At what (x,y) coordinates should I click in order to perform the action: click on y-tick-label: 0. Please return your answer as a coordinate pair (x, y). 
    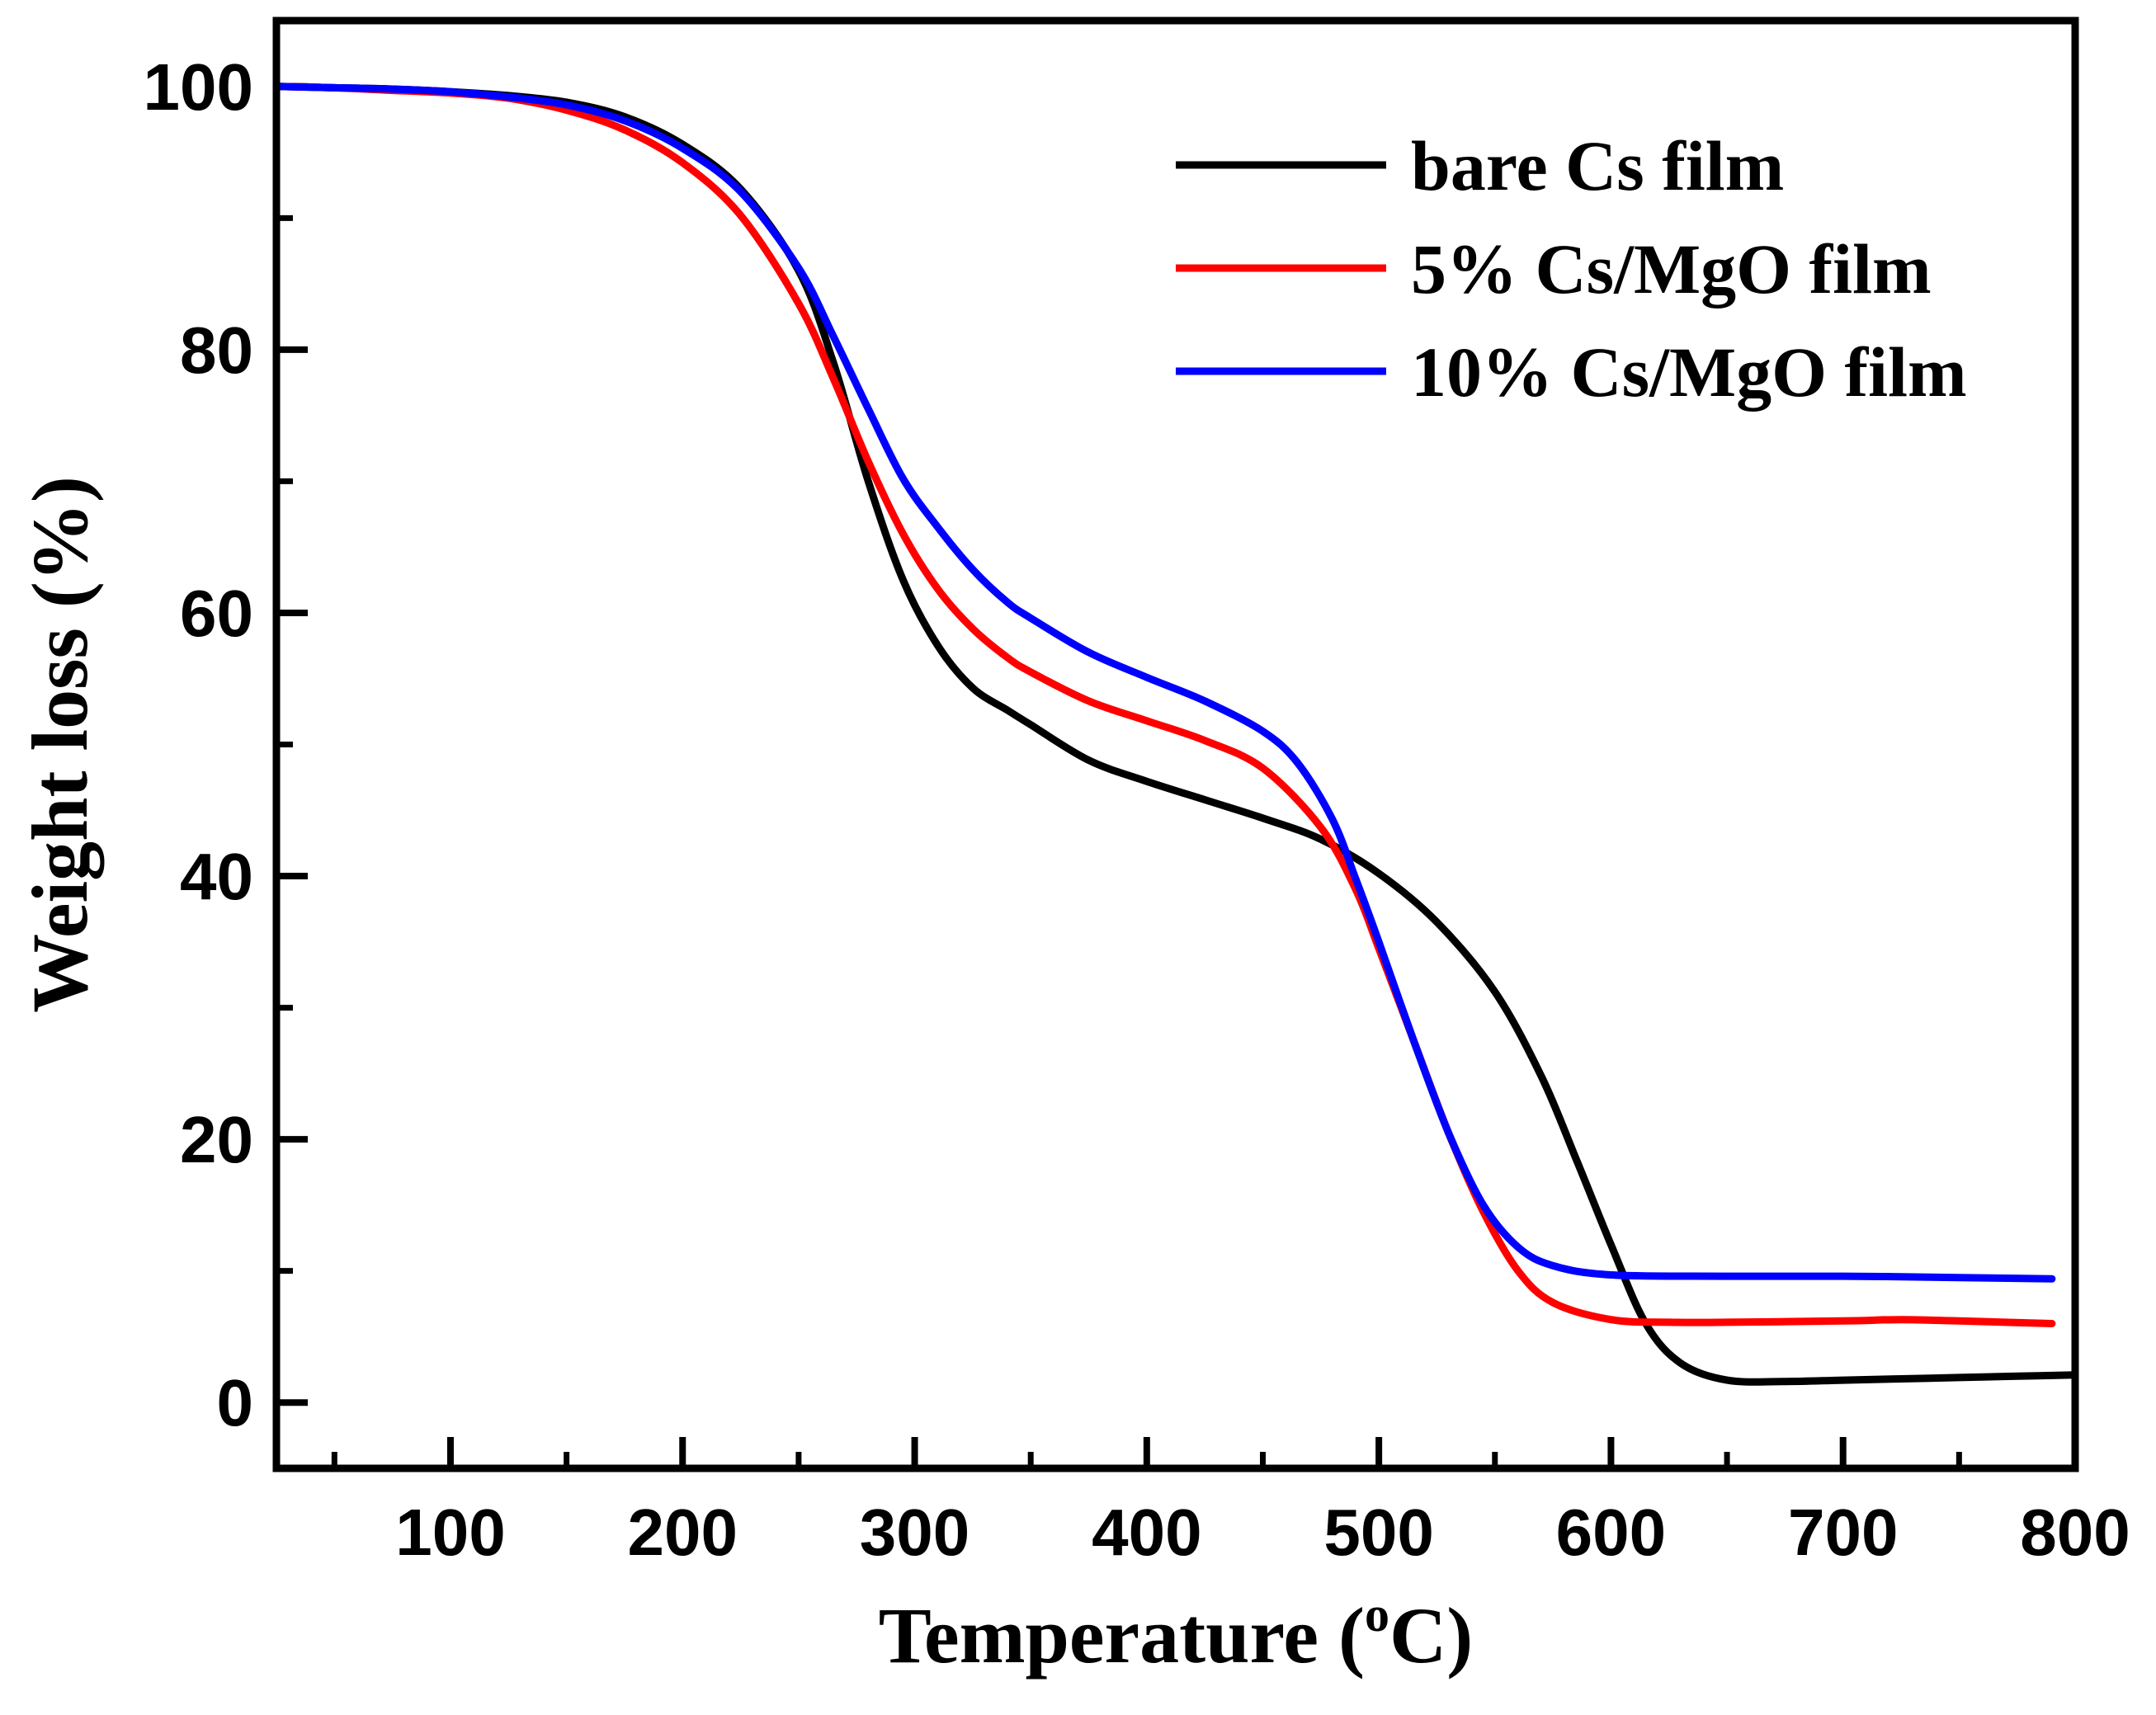
    Looking at the image, I should click on (235, 1402).